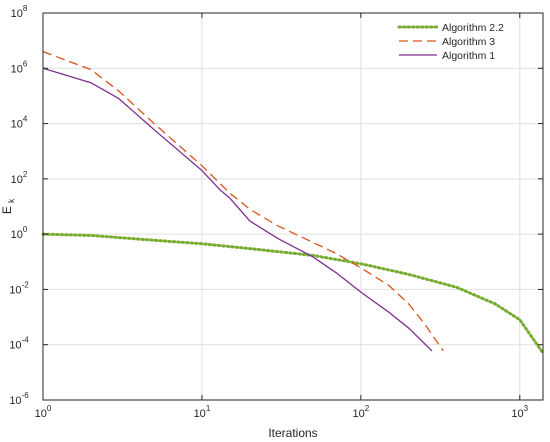  What do you see at coordinates (19, 178) in the screenshot?
I see `y-tick-label: 10²` at bounding box center [19, 178].